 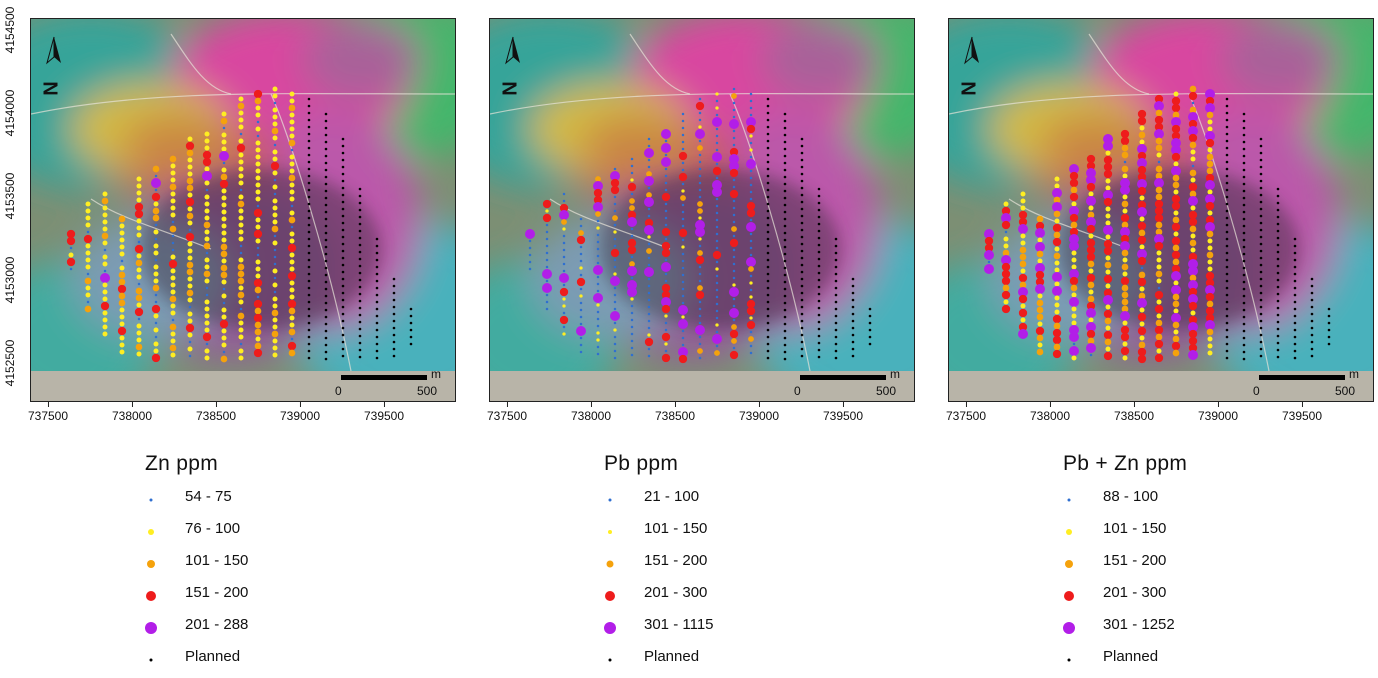 What do you see at coordinates (641, 463) in the screenshot?
I see `legend-title: Pb ppm` at bounding box center [641, 463].